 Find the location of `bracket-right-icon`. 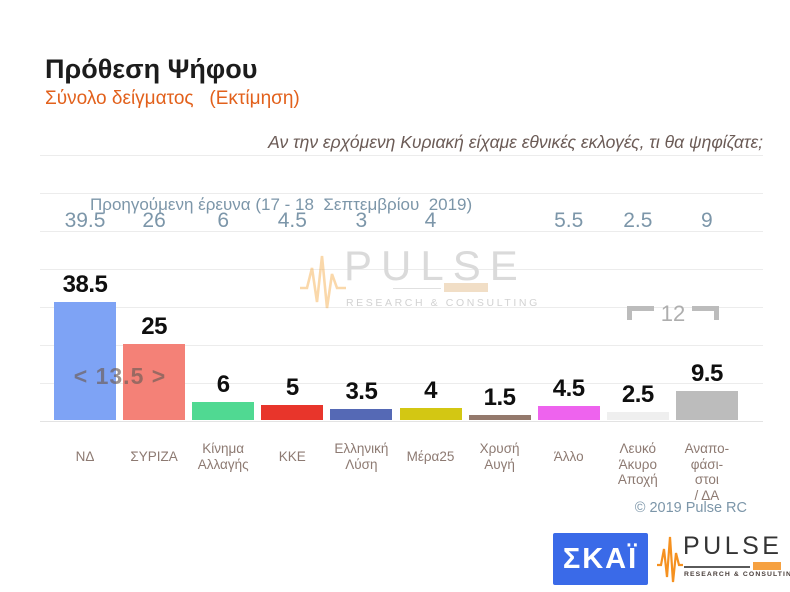

bracket-right-icon is located at coordinates (706, 313).